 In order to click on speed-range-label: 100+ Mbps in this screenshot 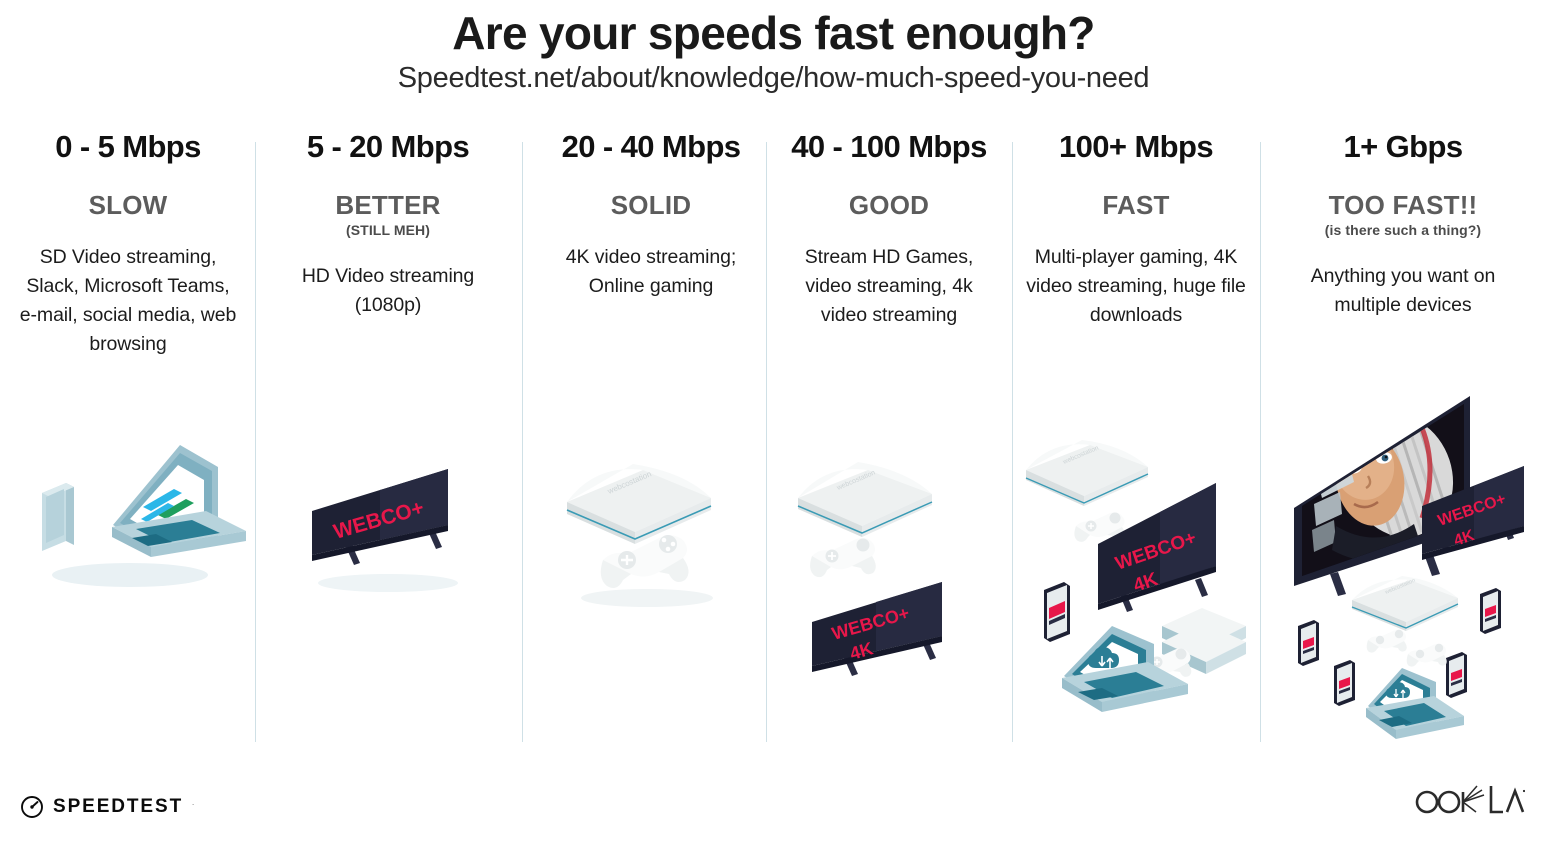, I will do `click(1136, 146)`.